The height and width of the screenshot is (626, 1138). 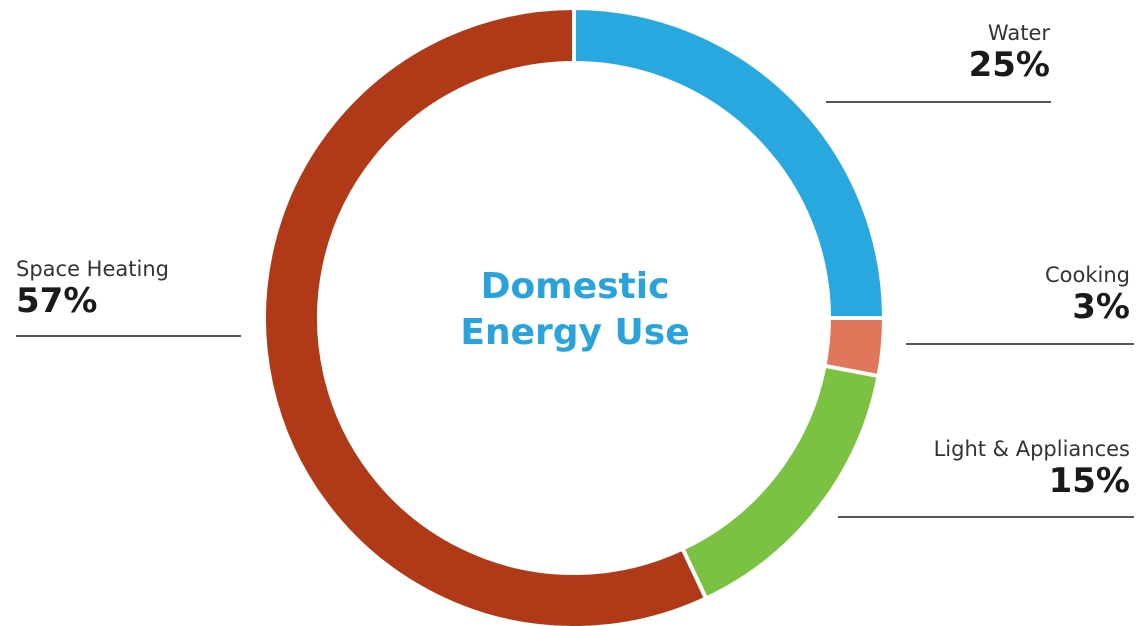 I want to click on callout-water-label: Water, so click(x=1018, y=33).